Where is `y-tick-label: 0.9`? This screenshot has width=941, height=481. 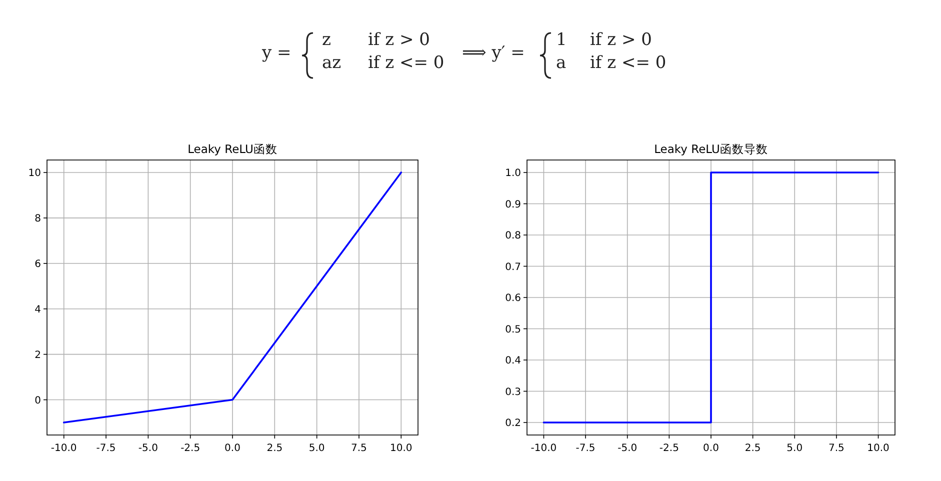
y-tick-label: 0.9 is located at coordinates (513, 204).